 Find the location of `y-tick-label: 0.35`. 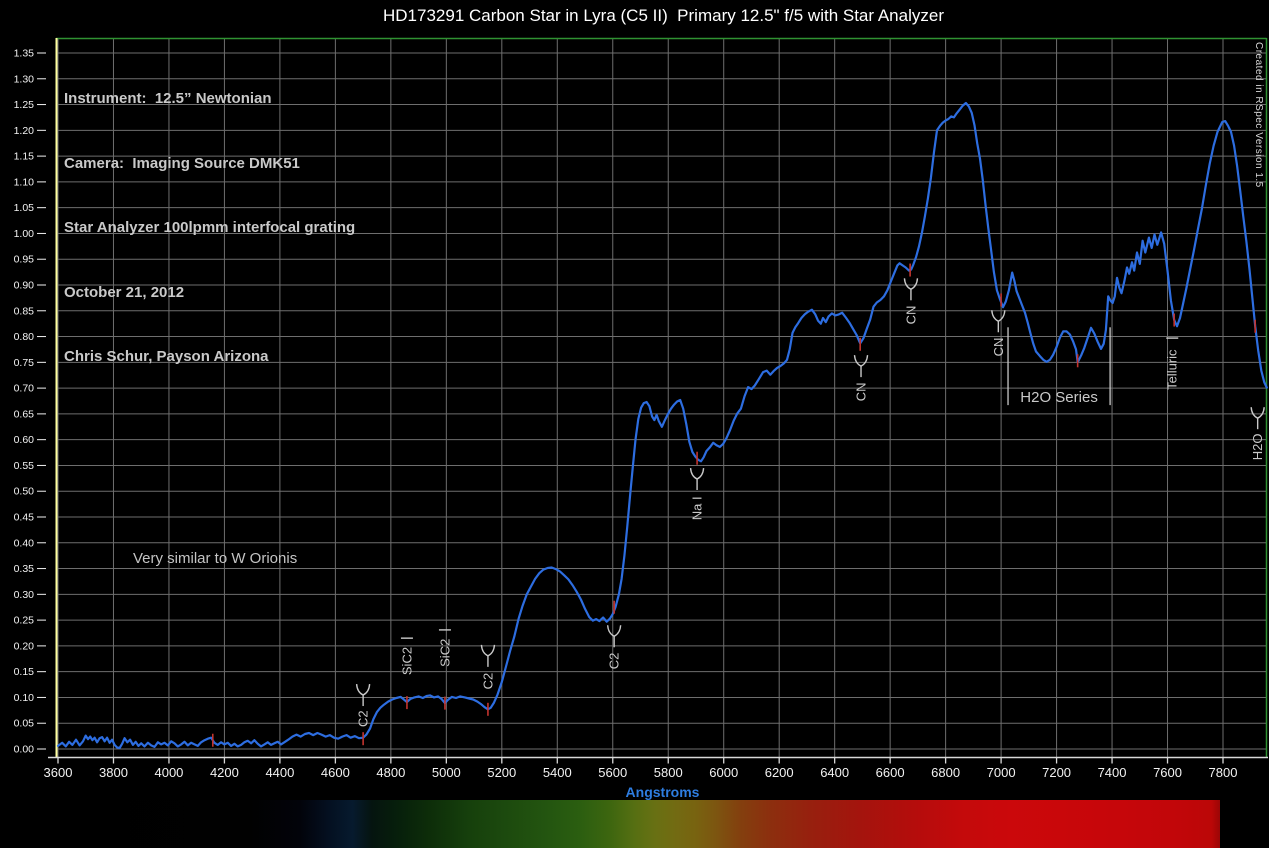

y-tick-label: 0.35 is located at coordinates (24, 569).